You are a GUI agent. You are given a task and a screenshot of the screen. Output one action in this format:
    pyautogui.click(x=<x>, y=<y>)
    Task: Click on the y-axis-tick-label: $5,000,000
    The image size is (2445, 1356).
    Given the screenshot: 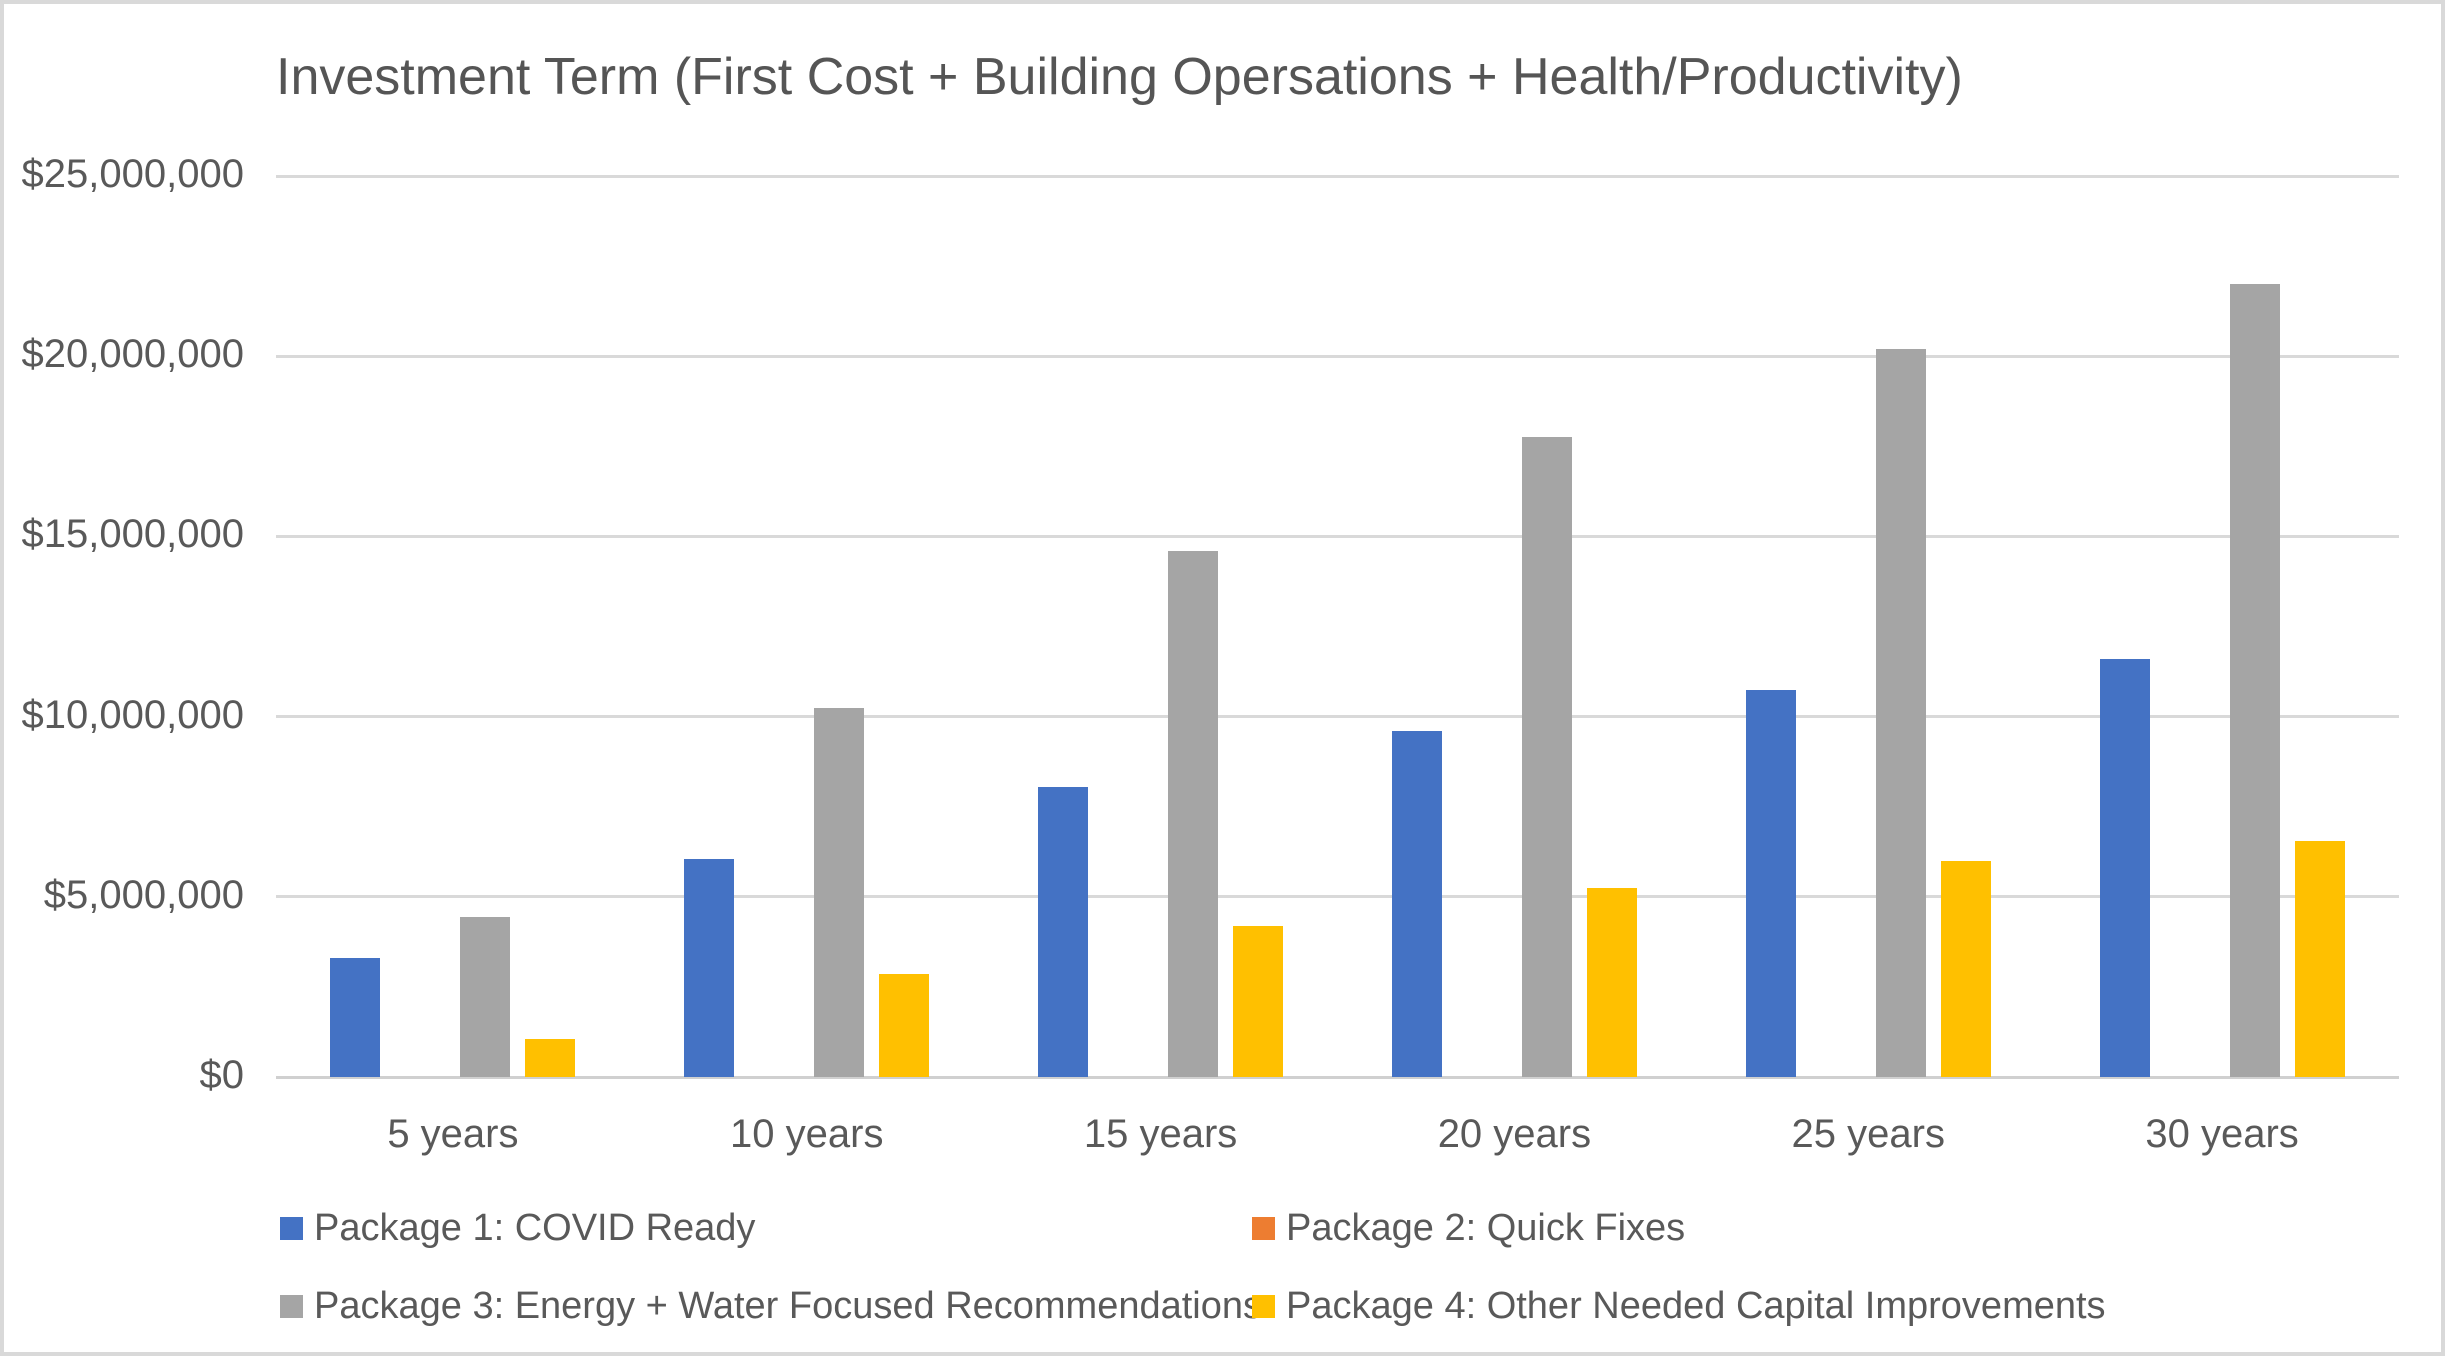 What is the action you would take?
    pyautogui.click(x=143, y=894)
    